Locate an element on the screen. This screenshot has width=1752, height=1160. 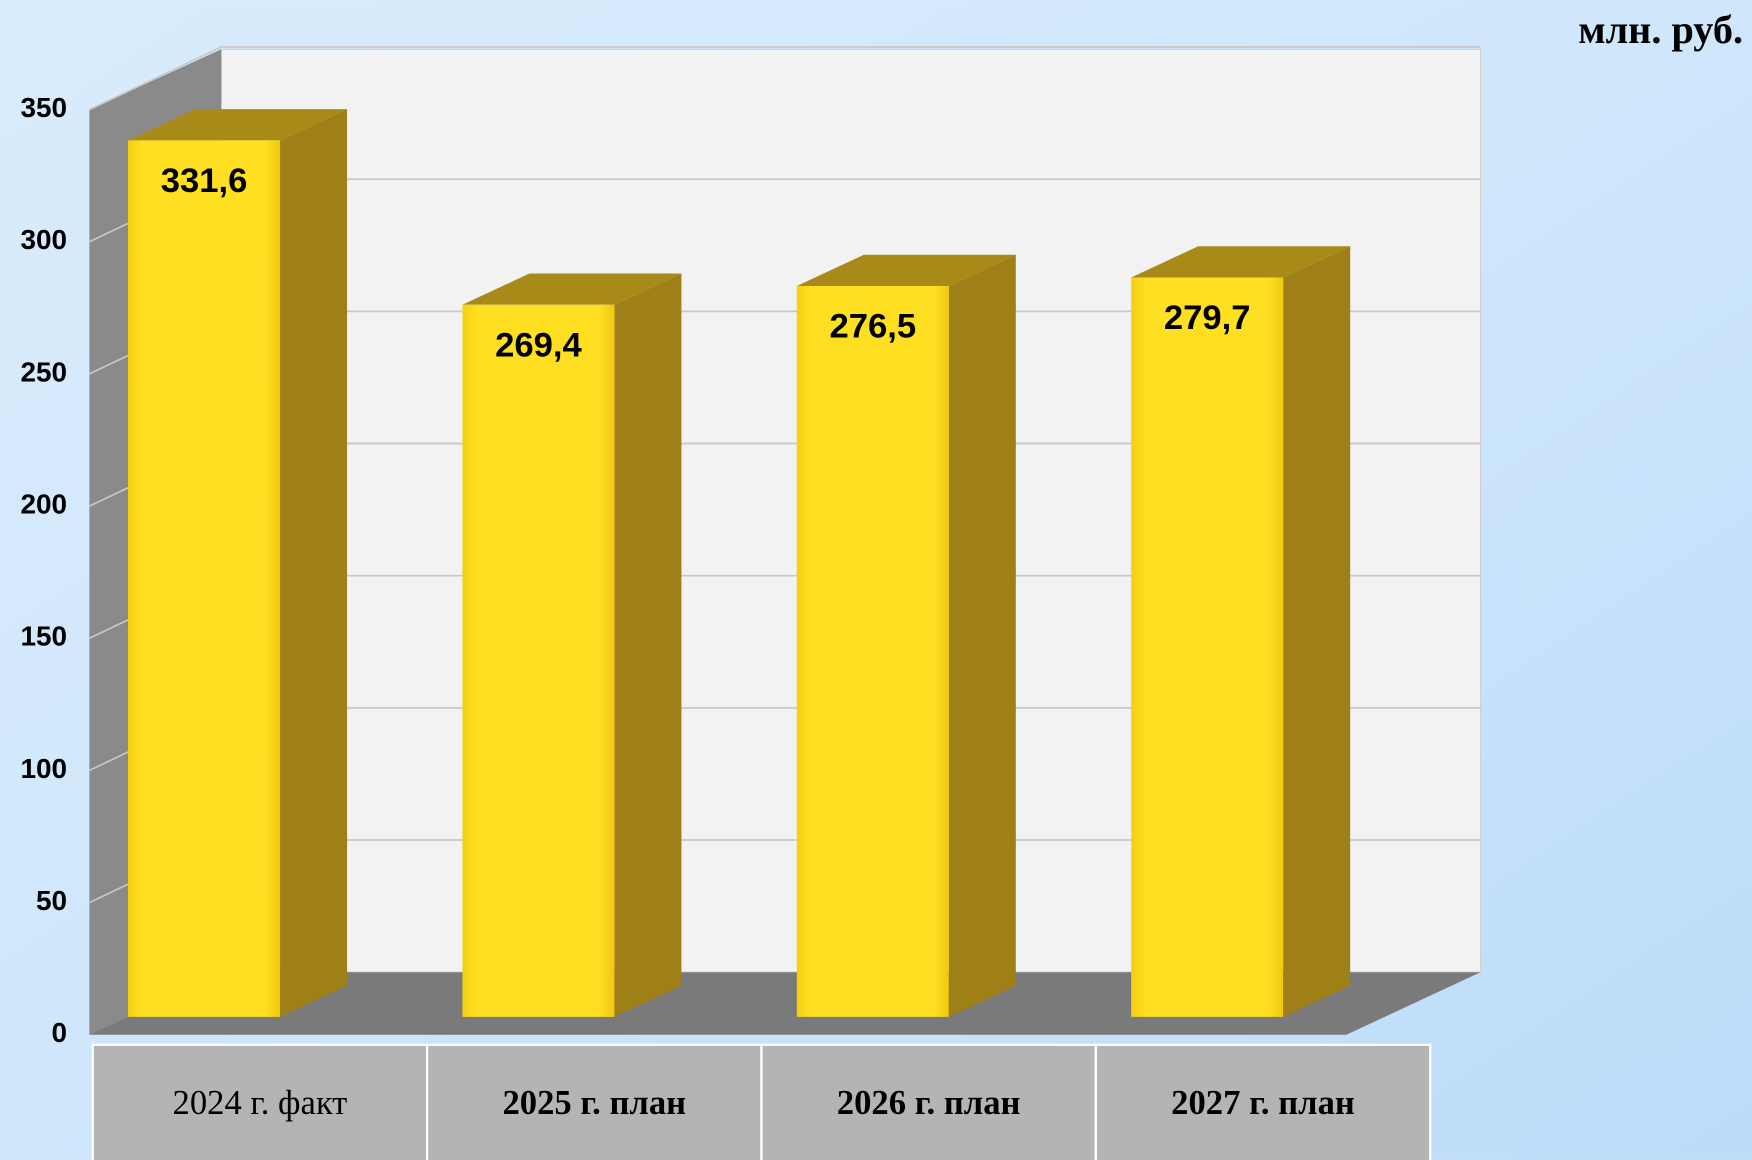
y-tick-label: 250 is located at coordinates (43, 371).